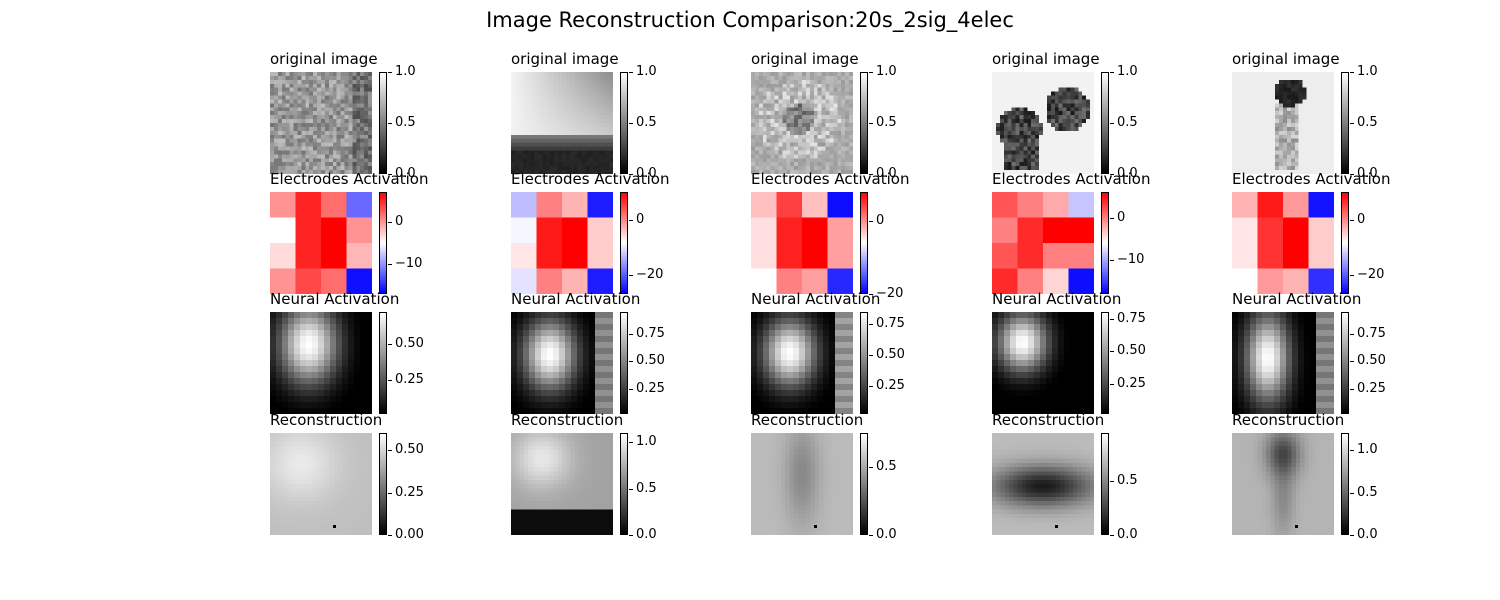 The image size is (1500, 600). What do you see at coordinates (646, 488) in the screenshot?
I see `colorbar-tick-label: 0.5` at bounding box center [646, 488].